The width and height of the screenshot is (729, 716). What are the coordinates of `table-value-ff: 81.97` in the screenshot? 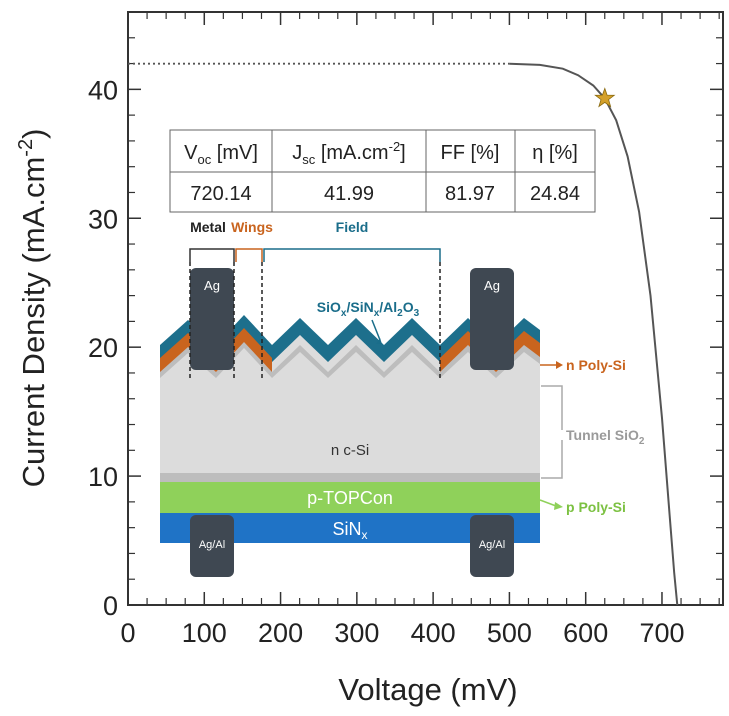 It's located at (470, 194).